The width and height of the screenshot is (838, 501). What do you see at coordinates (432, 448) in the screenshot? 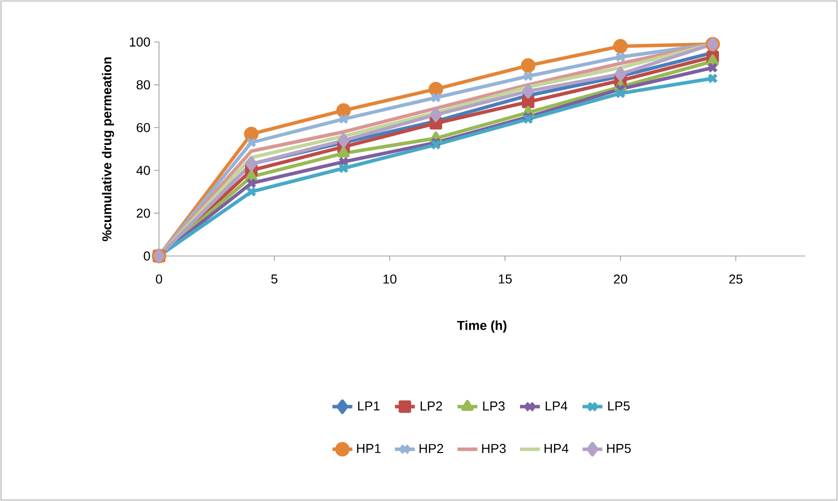
I see `legend-label: HP2` at bounding box center [432, 448].